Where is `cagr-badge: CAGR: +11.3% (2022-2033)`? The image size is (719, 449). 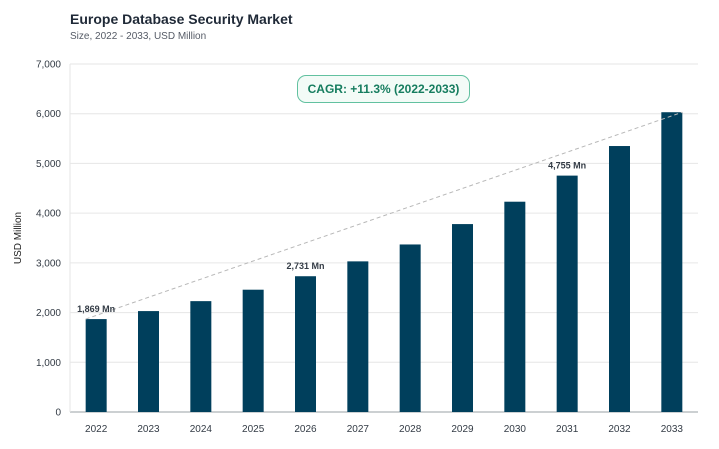 cagr-badge: CAGR: +11.3% (2022-2033) is located at coordinates (383, 89).